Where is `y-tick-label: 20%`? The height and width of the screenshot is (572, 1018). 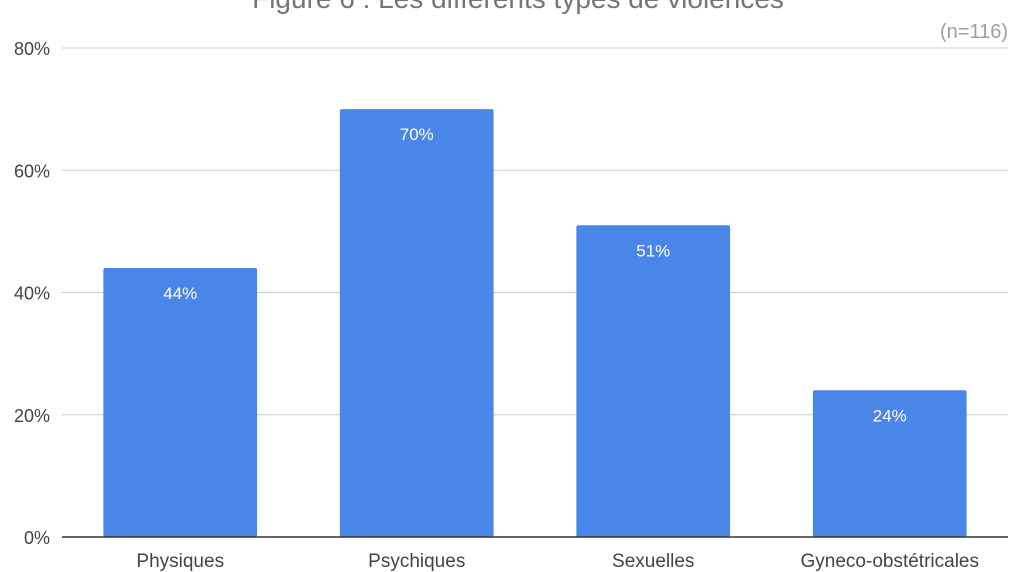 y-tick-label: 20% is located at coordinates (32, 416).